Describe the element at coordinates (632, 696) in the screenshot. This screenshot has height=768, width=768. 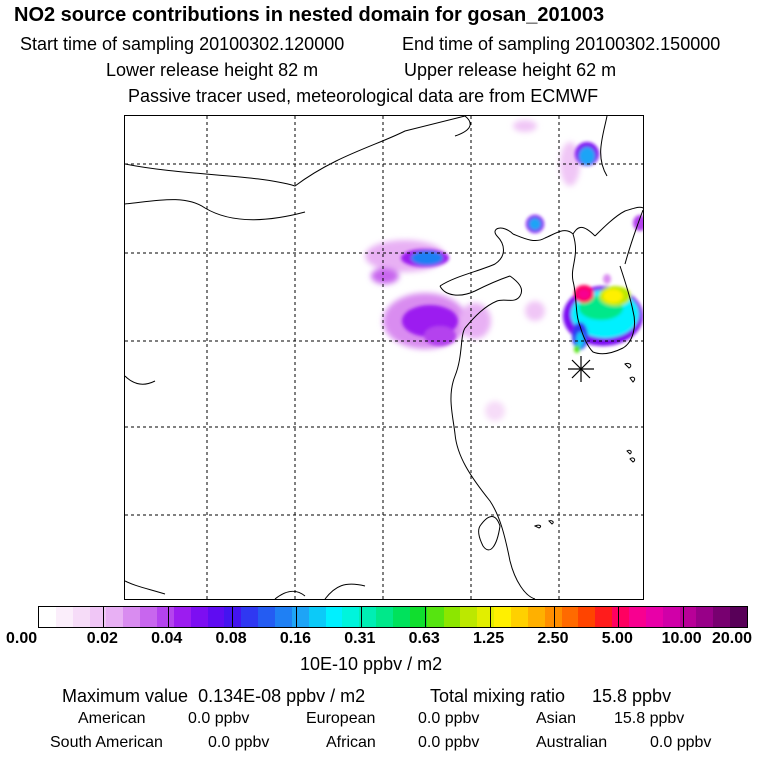
I see `total-mixing-value: 15.8 ppbv` at that location.